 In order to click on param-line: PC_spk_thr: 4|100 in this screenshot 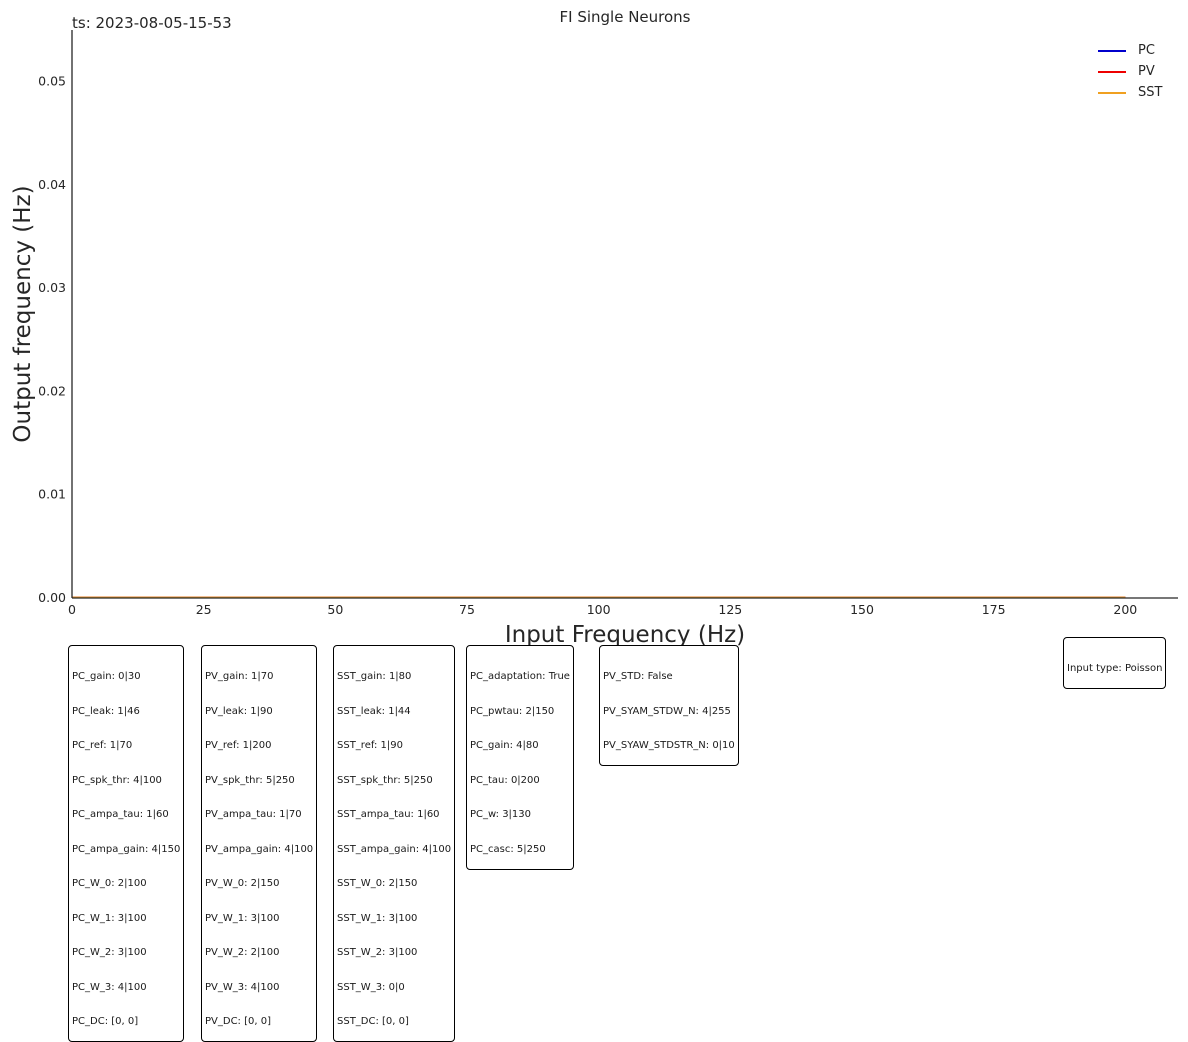, I will do `click(117, 780)`.